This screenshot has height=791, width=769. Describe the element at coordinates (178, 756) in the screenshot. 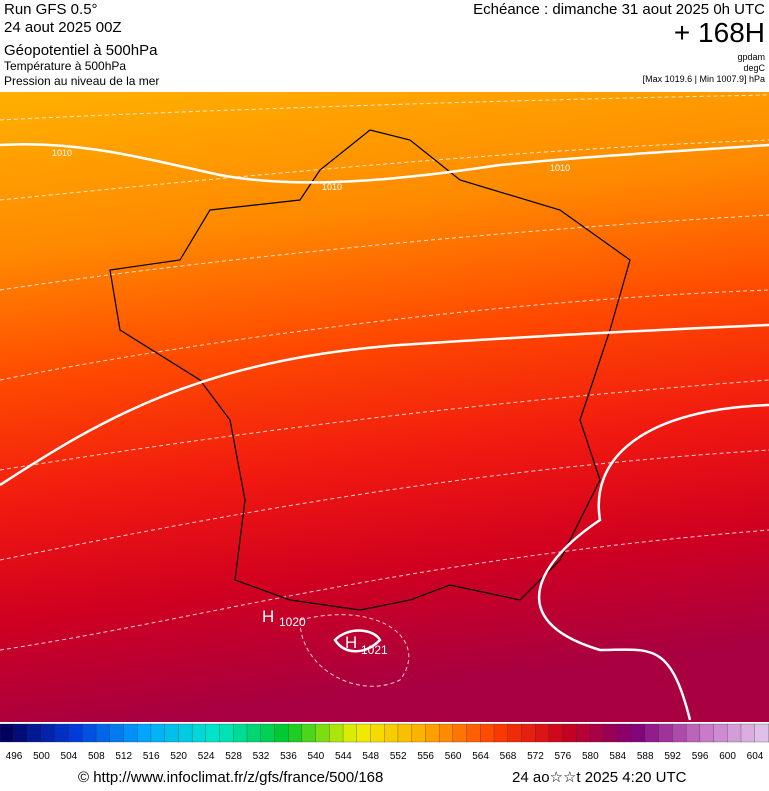

I see `colorbar-label: 520` at that location.